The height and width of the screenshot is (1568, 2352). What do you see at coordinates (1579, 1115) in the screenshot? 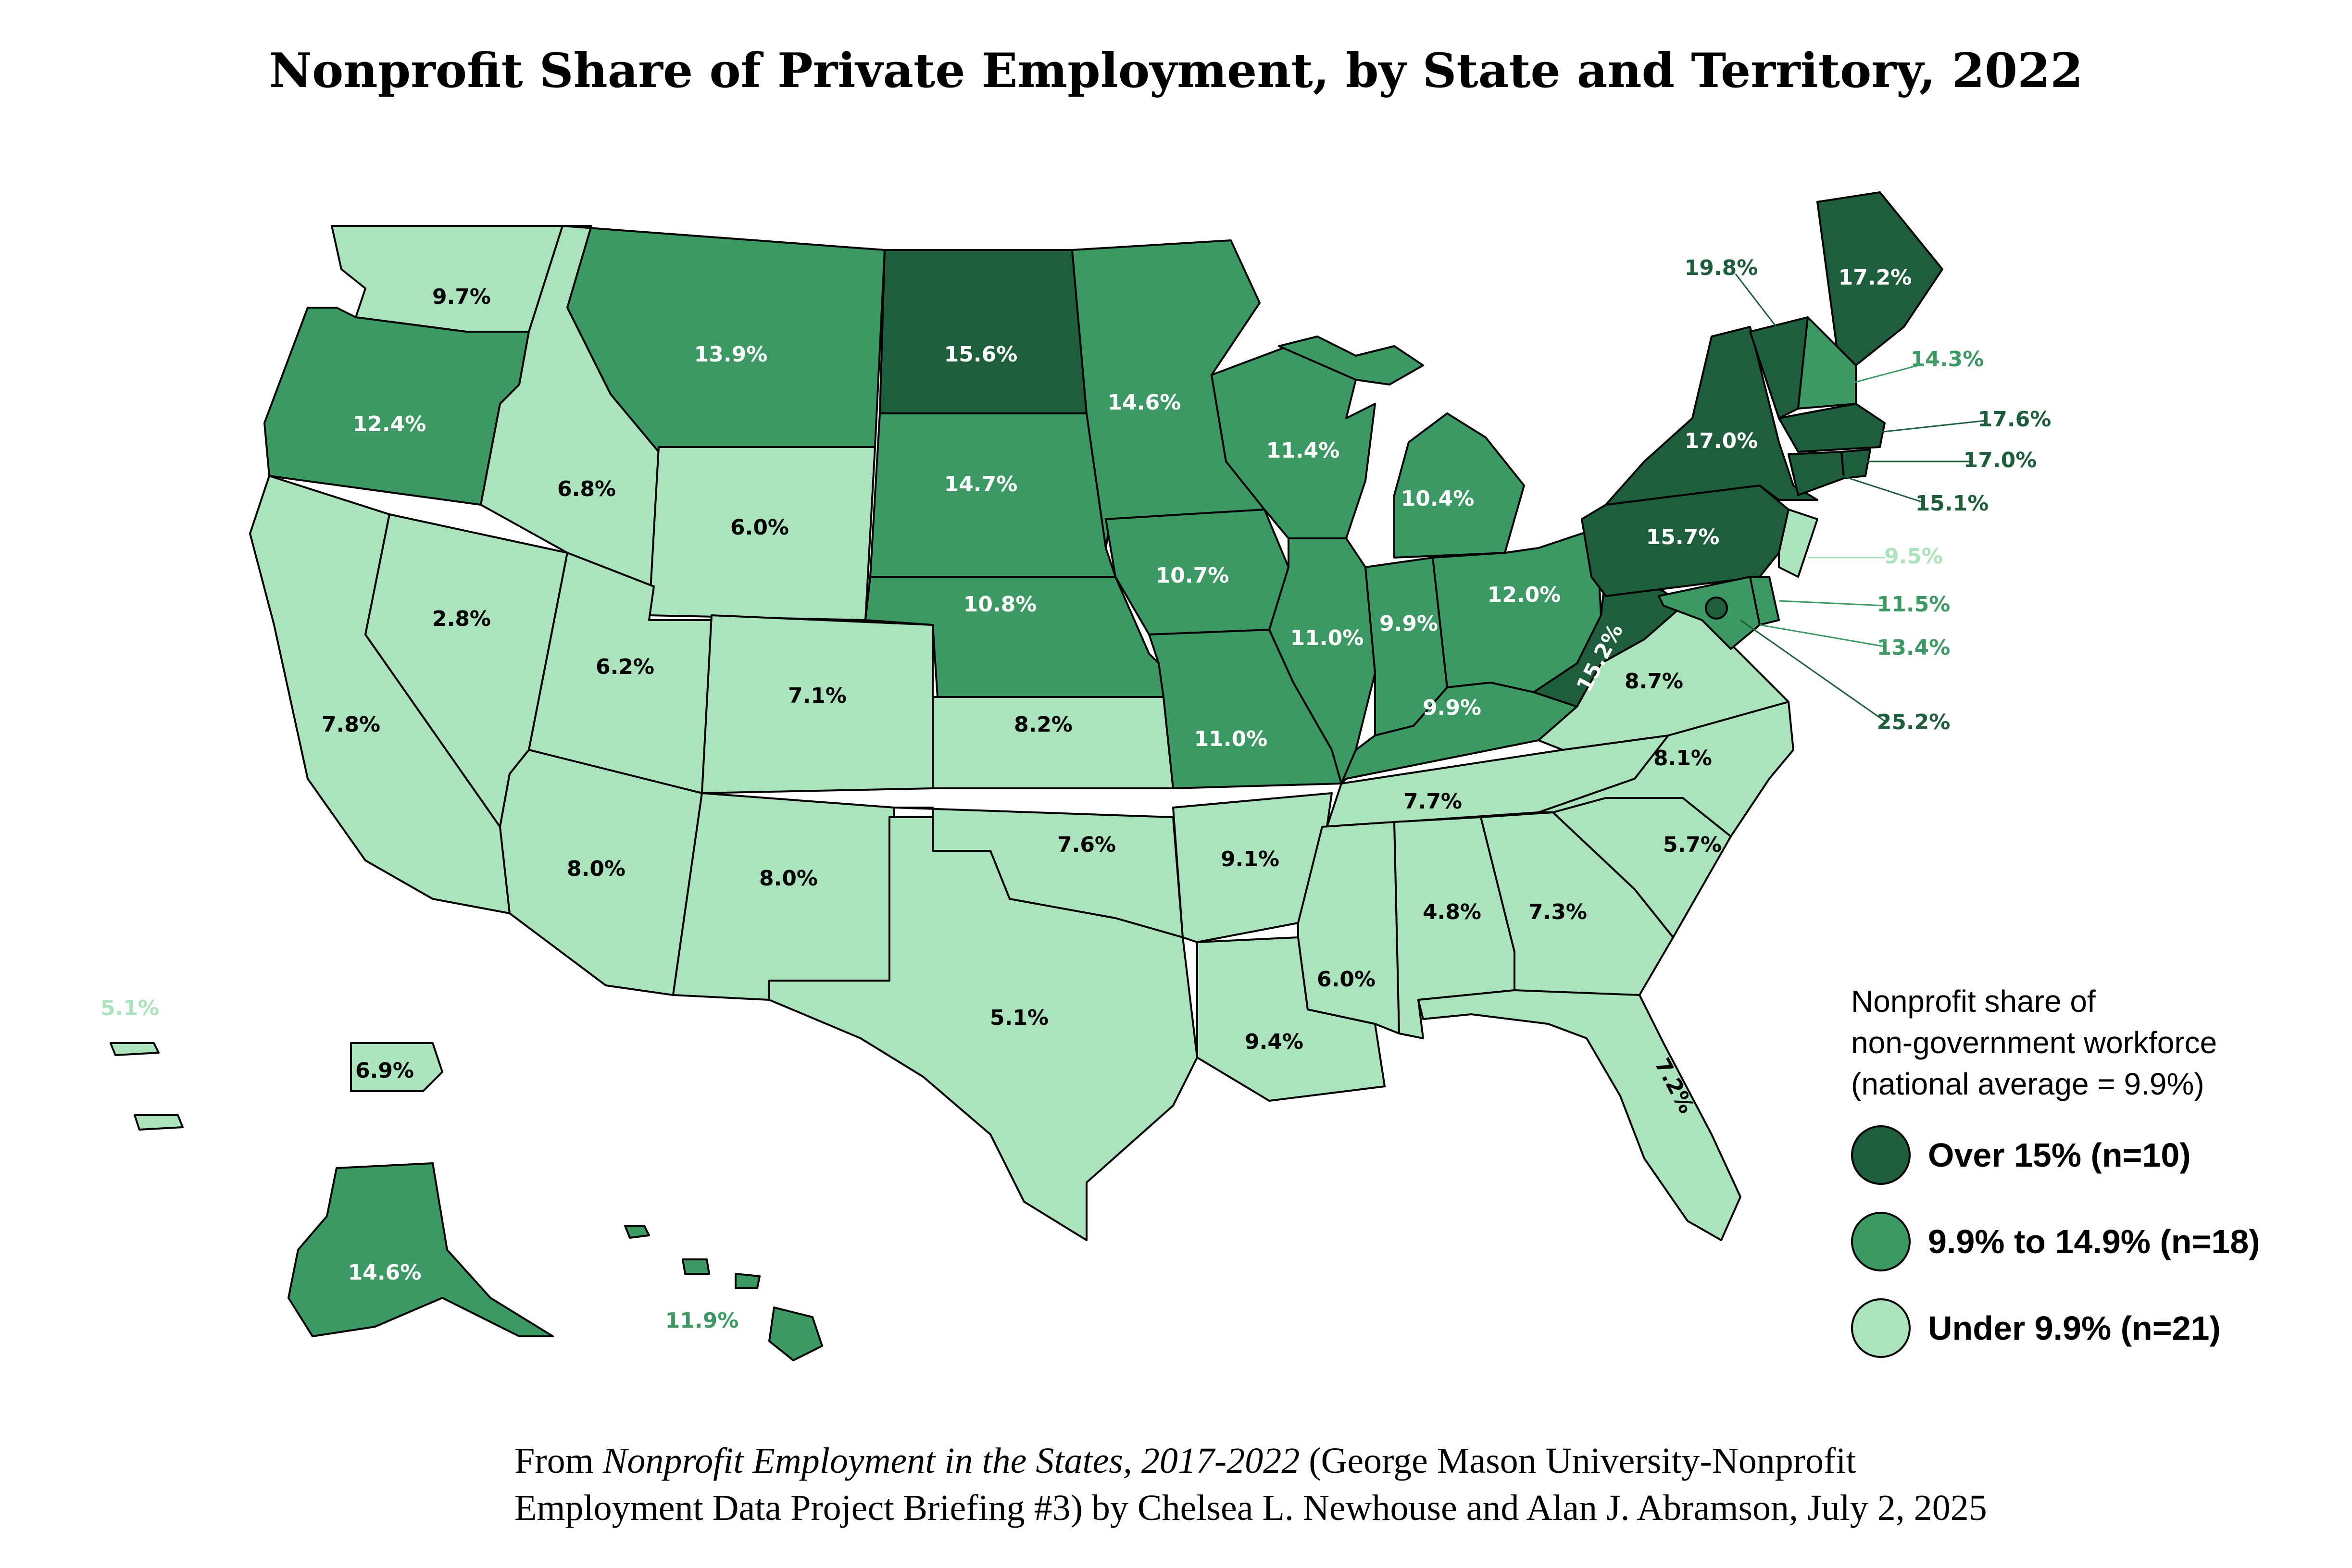
I see `state-fl` at bounding box center [1579, 1115].